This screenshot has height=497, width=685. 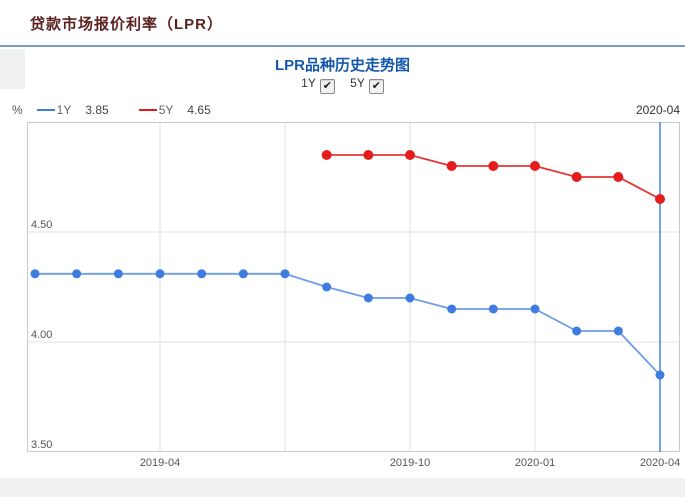 I want to click on legend-label-1y: 1Y, so click(x=64, y=110).